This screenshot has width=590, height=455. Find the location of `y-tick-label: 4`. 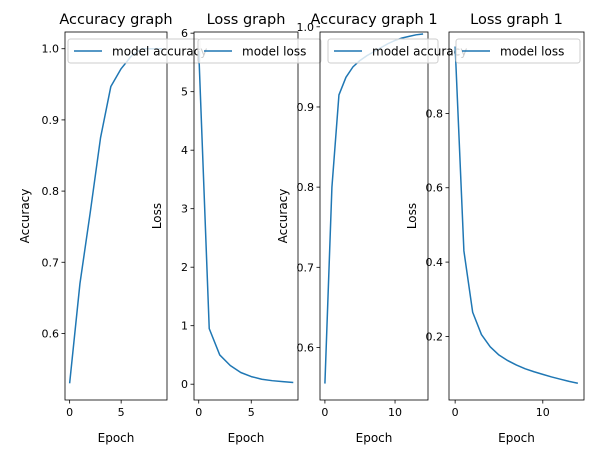

y-tick-label: 4 is located at coordinates (184, 150).